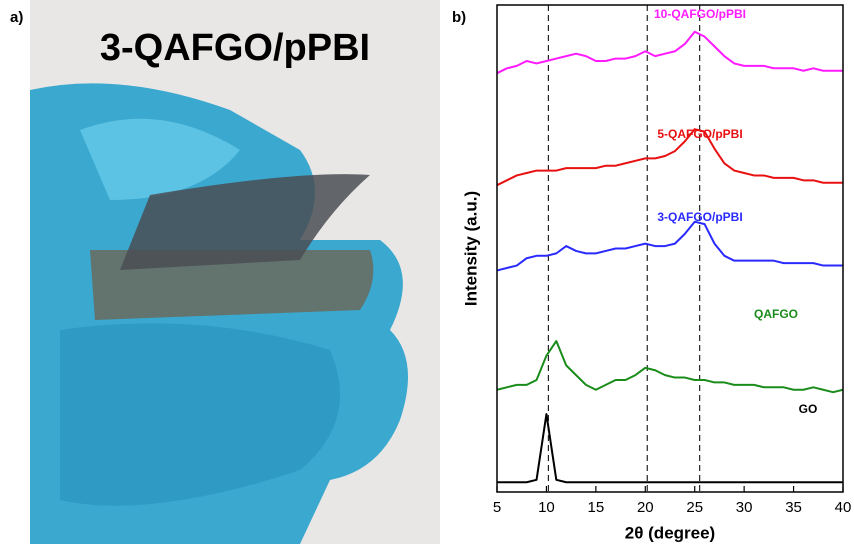 Image resolution: width=854 pixels, height=544 pixels. I want to click on y-axis-label: Intensity (a.u.), so click(470, 248).